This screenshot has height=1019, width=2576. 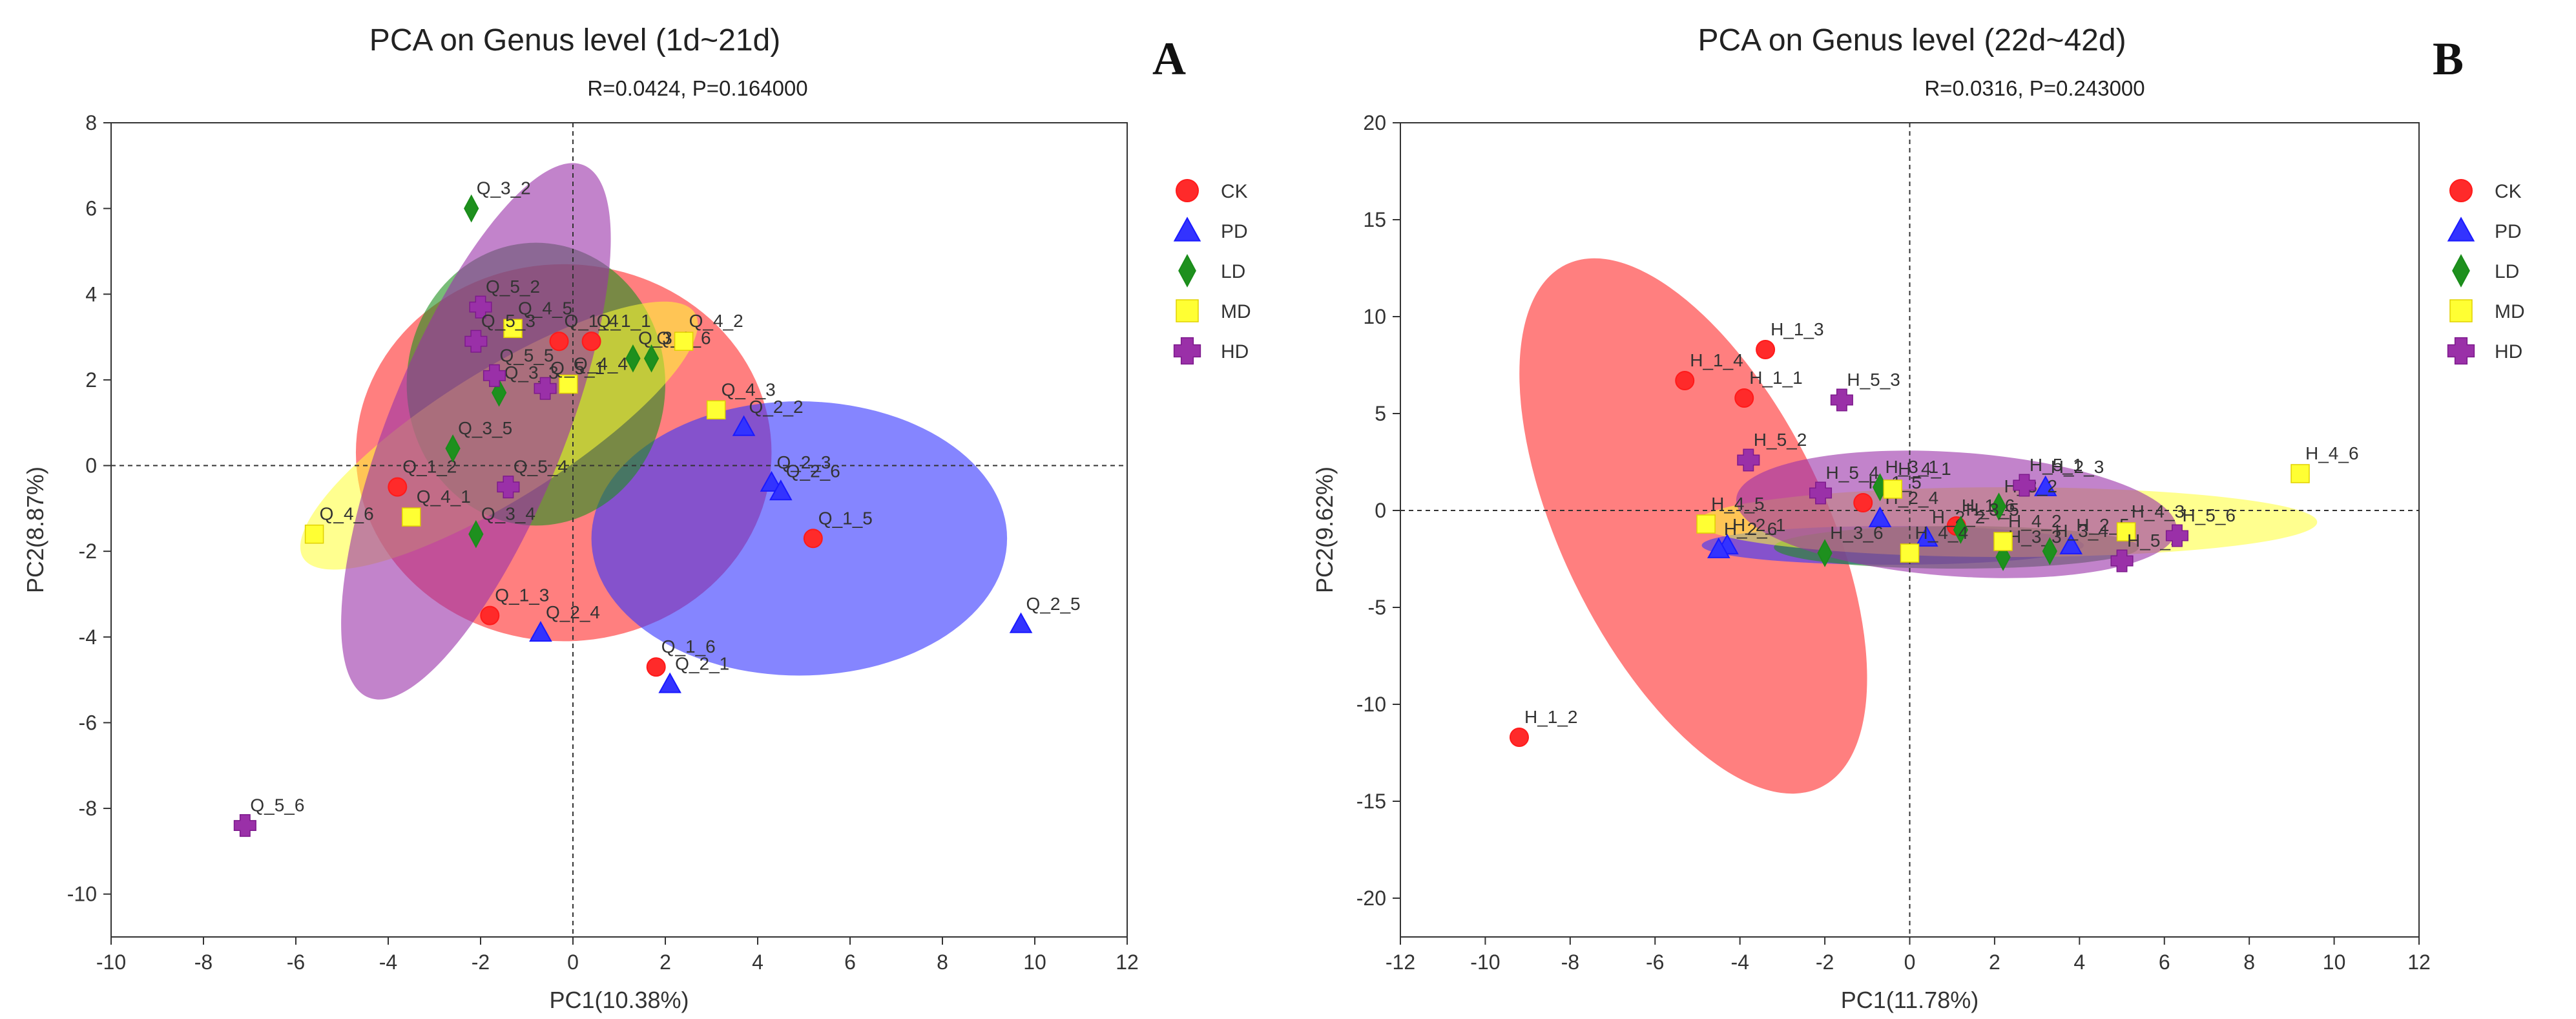 What do you see at coordinates (749, 389) in the screenshot?
I see `point-label: Q_4_3` at bounding box center [749, 389].